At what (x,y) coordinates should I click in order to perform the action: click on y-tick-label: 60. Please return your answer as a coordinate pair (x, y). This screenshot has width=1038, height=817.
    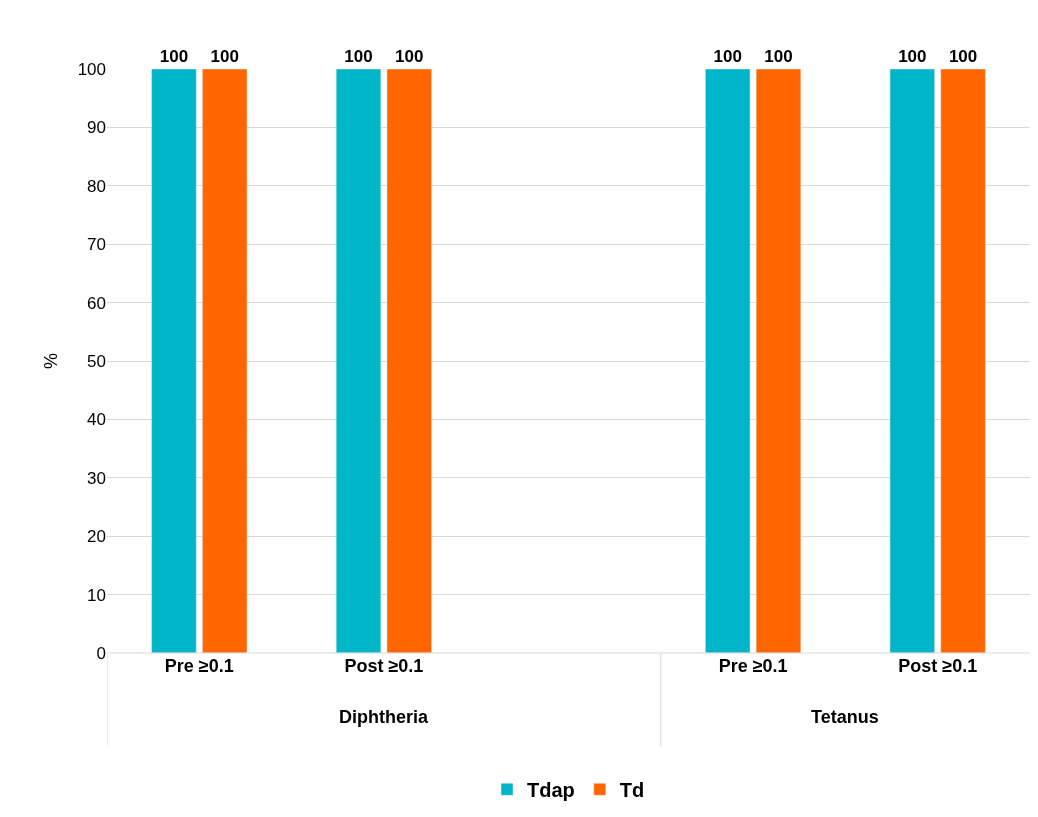
    Looking at the image, I should click on (96, 303).